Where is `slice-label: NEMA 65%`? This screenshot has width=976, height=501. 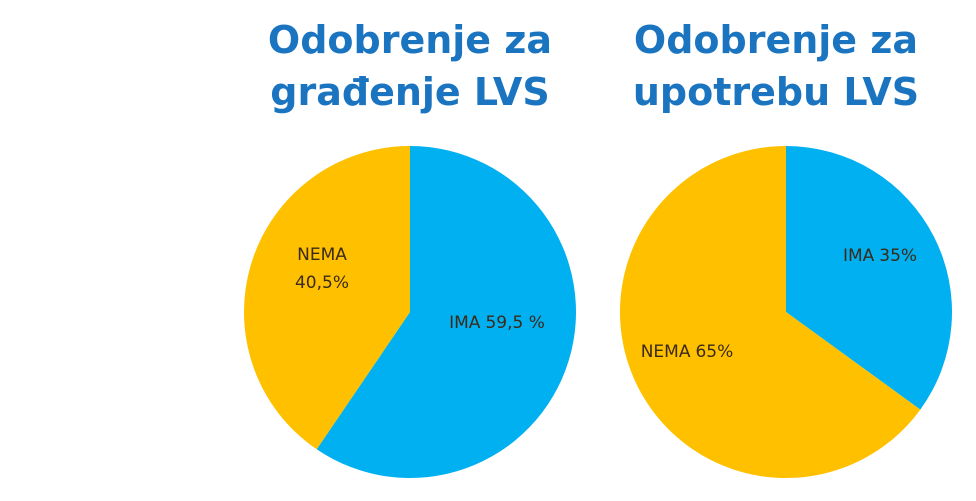
slice-label: NEMA 65% is located at coordinates (687, 352).